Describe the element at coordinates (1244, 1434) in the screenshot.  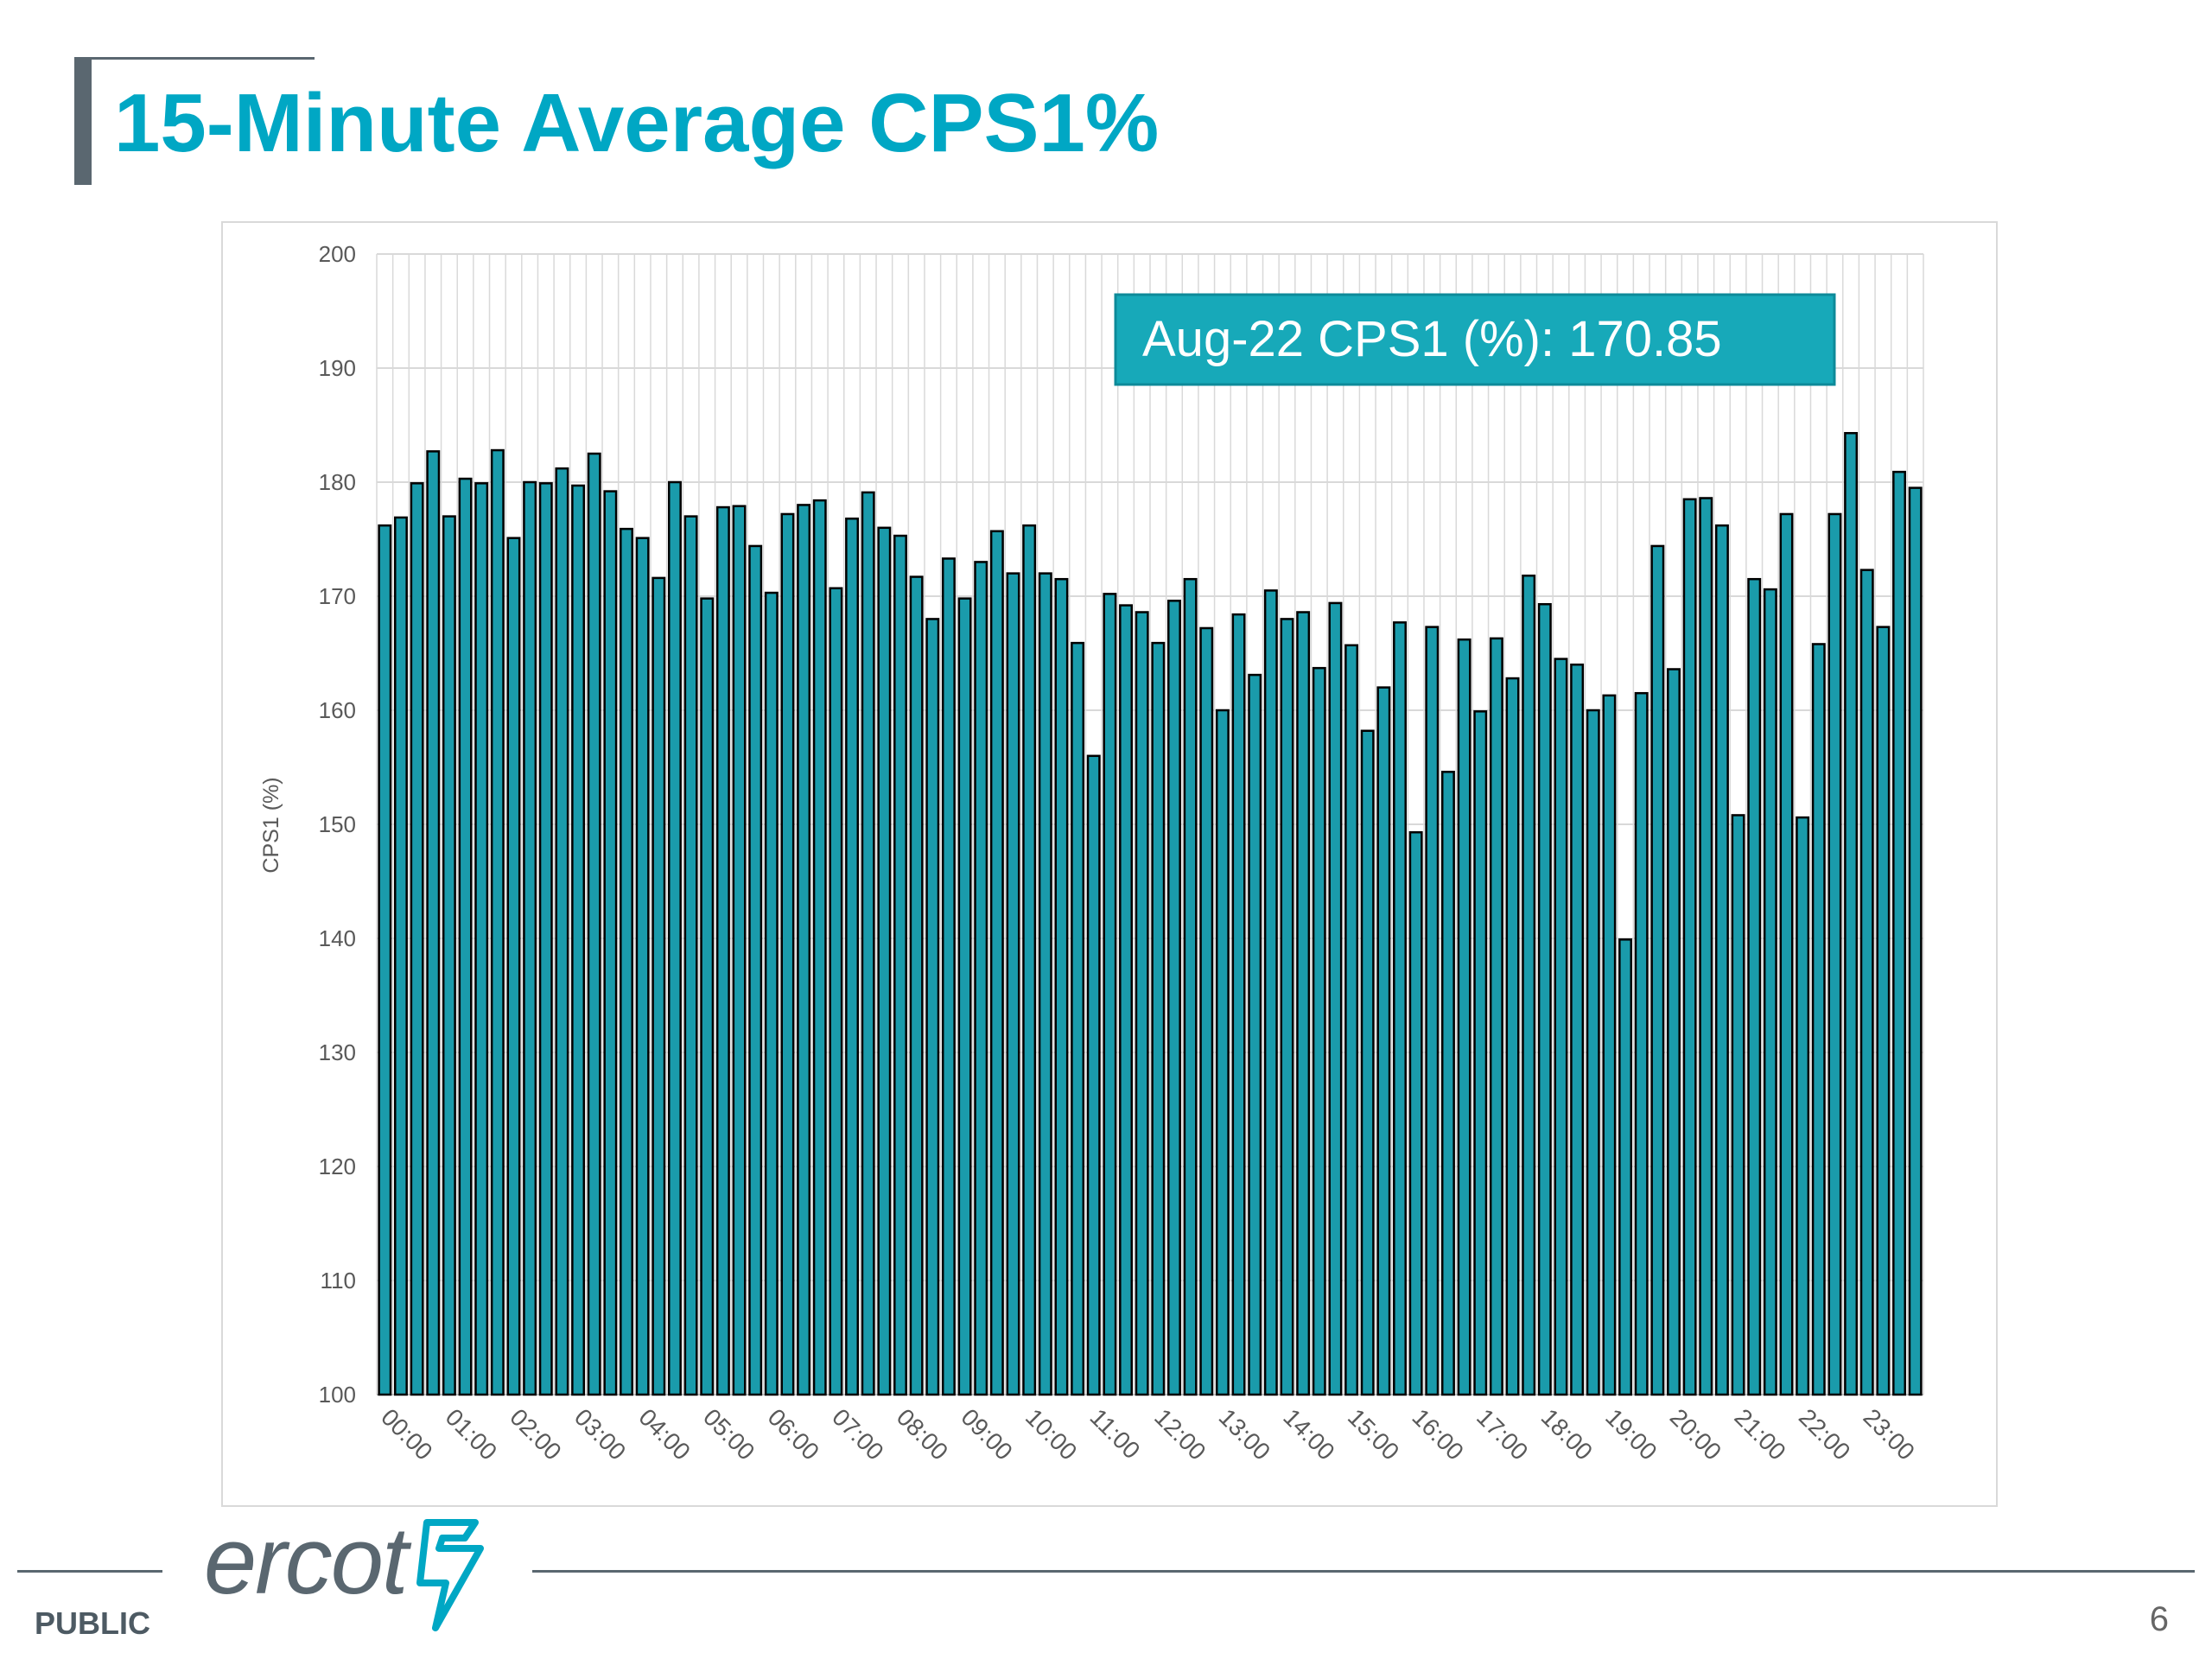
I see `x-tick-label: 13:00` at that location.